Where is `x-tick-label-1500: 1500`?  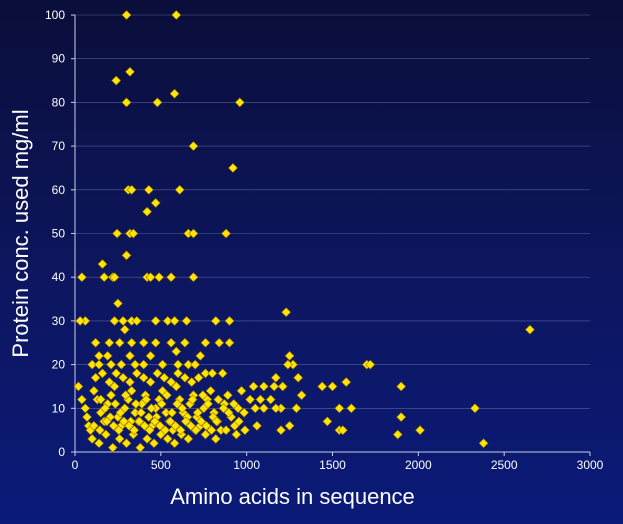
x-tick-label-1500: 1500 is located at coordinates (332, 465).